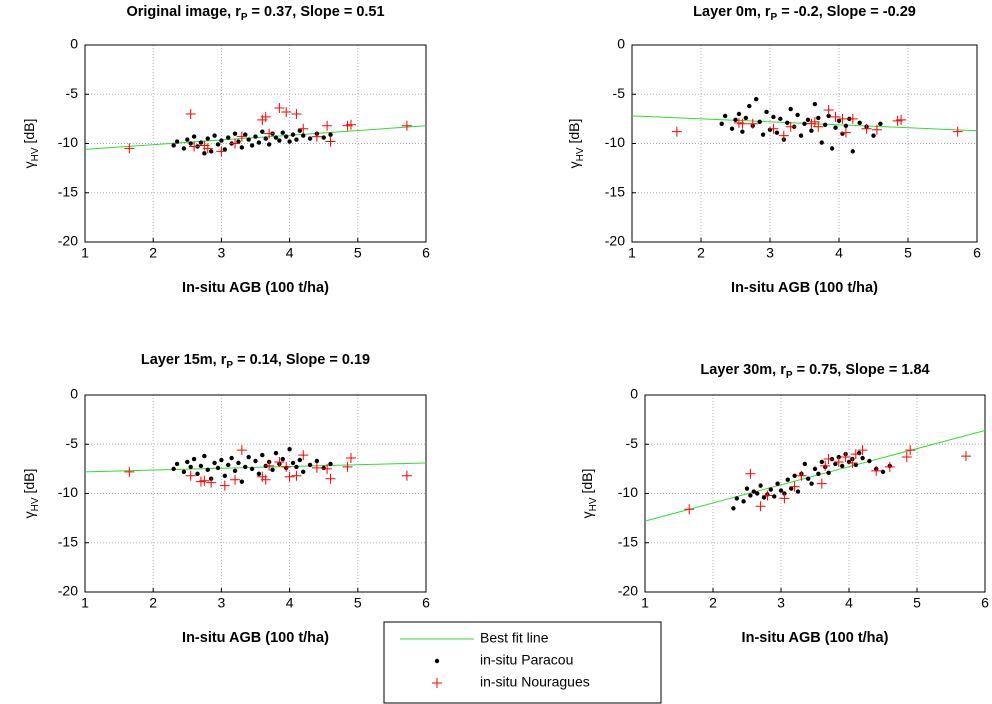 This screenshot has width=992, height=704. Describe the element at coordinates (68, 591) in the screenshot. I see `y-tick-label: -20` at that location.